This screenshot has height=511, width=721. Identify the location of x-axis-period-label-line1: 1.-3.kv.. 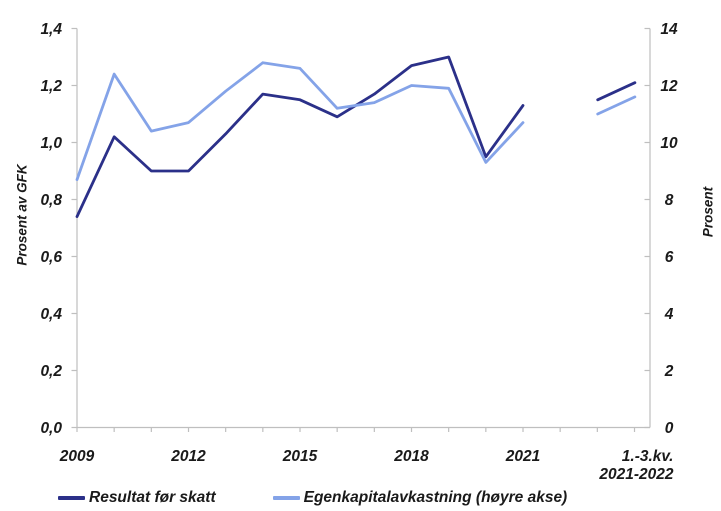
(648, 456).